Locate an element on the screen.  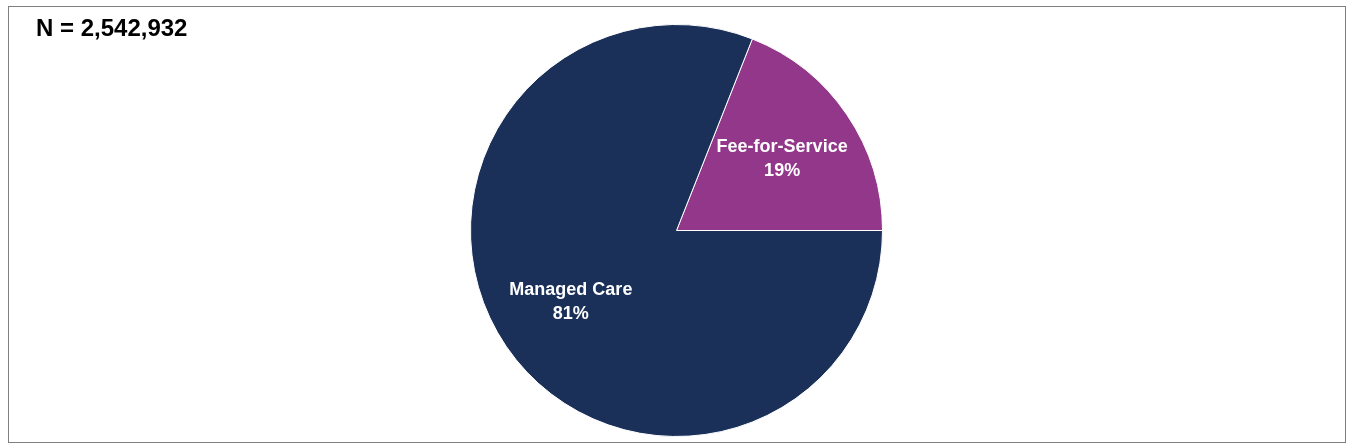
text: N = 2,542,932 is located at coordinates (112, 28).